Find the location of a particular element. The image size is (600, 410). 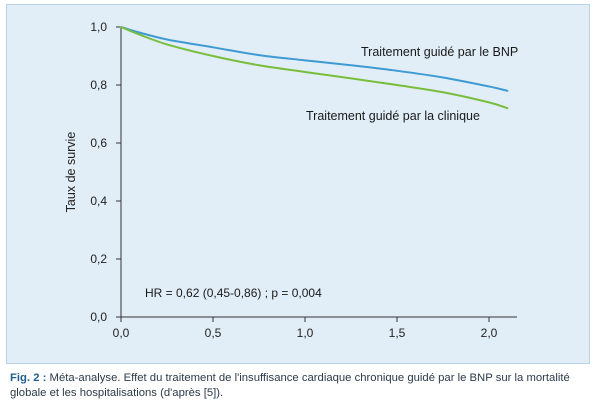

caption-label: Fig. 2 : is located at coordinates (28, 378).